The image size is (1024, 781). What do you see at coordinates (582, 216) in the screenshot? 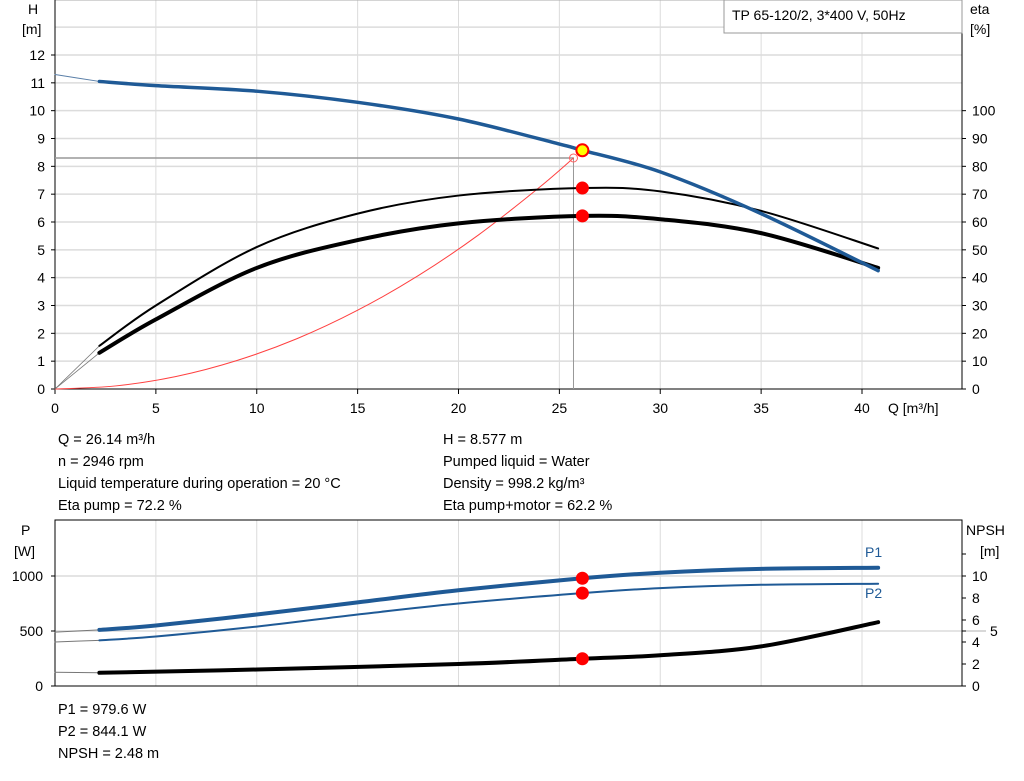
I see `eta-pump-motor-marker` at bounding box center [582, 216].